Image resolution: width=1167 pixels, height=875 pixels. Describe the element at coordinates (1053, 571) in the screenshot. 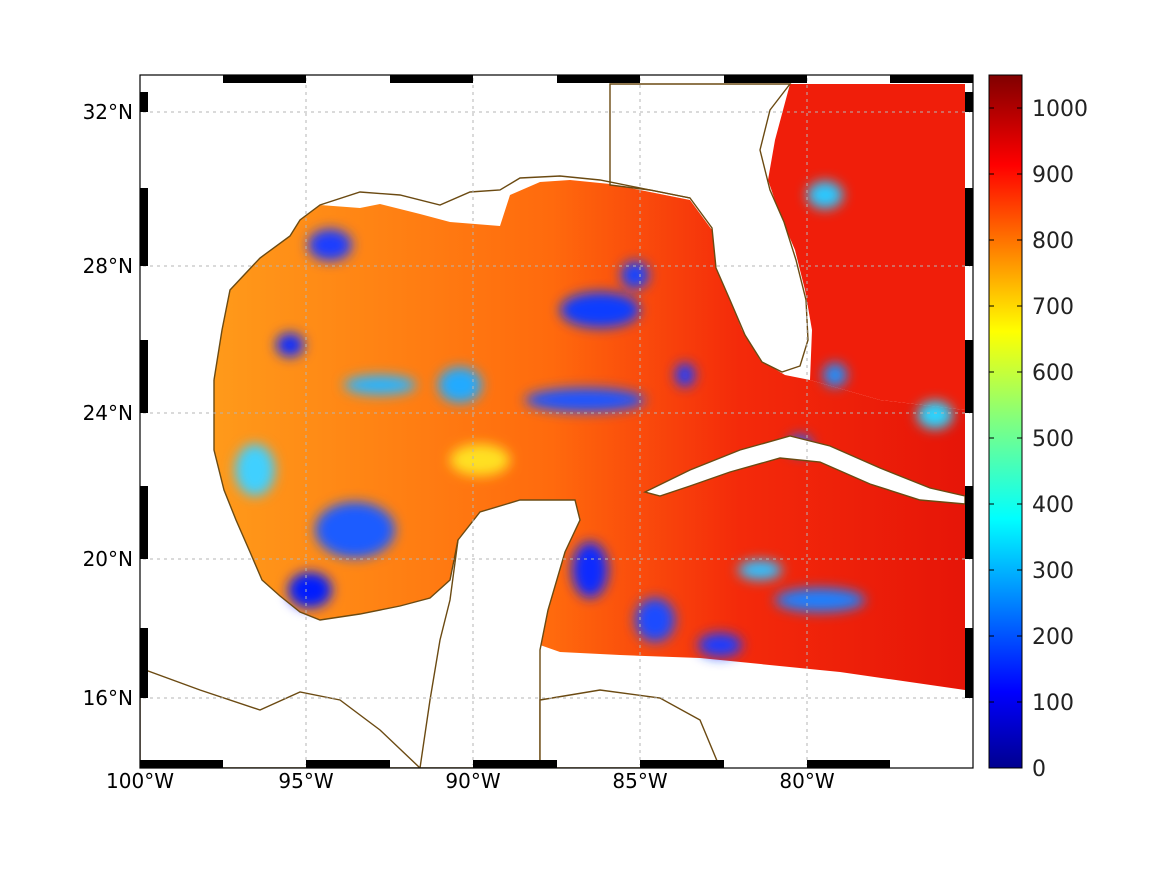

I see `colorbar-tick-label: 300` at that location.